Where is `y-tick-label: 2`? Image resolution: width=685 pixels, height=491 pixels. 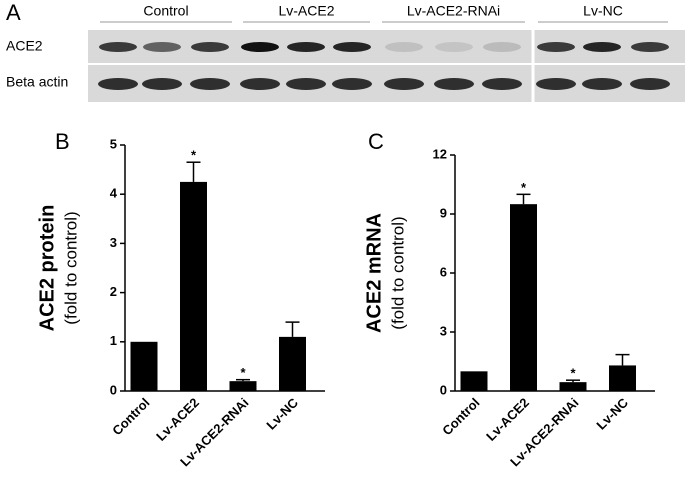 y-tick-label: 2 is located at coordinates (113, 291).